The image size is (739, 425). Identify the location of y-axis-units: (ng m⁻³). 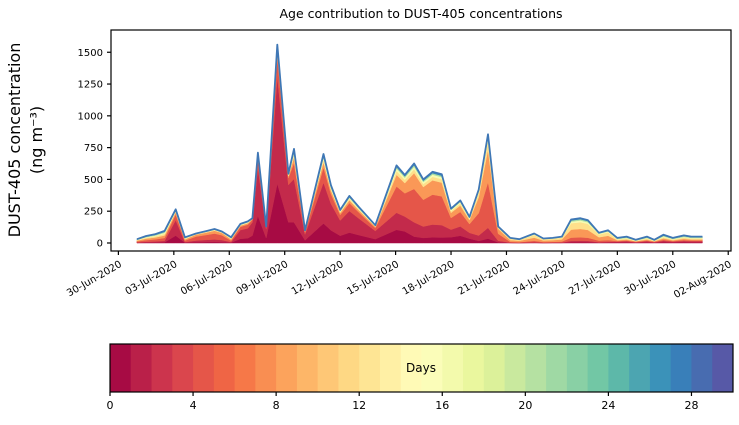
(36, 140).